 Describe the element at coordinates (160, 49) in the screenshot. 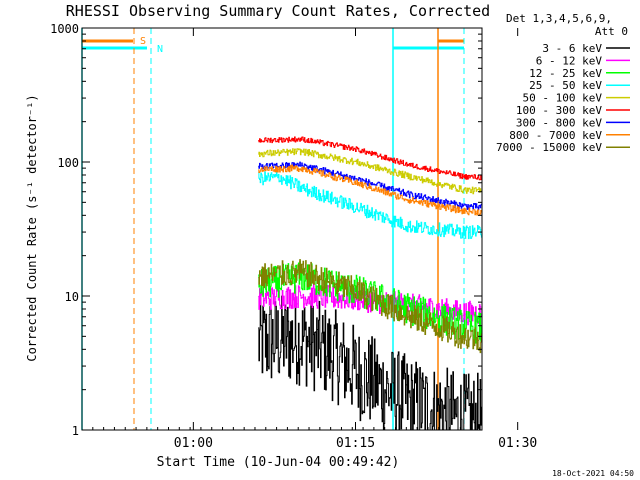

I see `marker-n-label: N` at that location.